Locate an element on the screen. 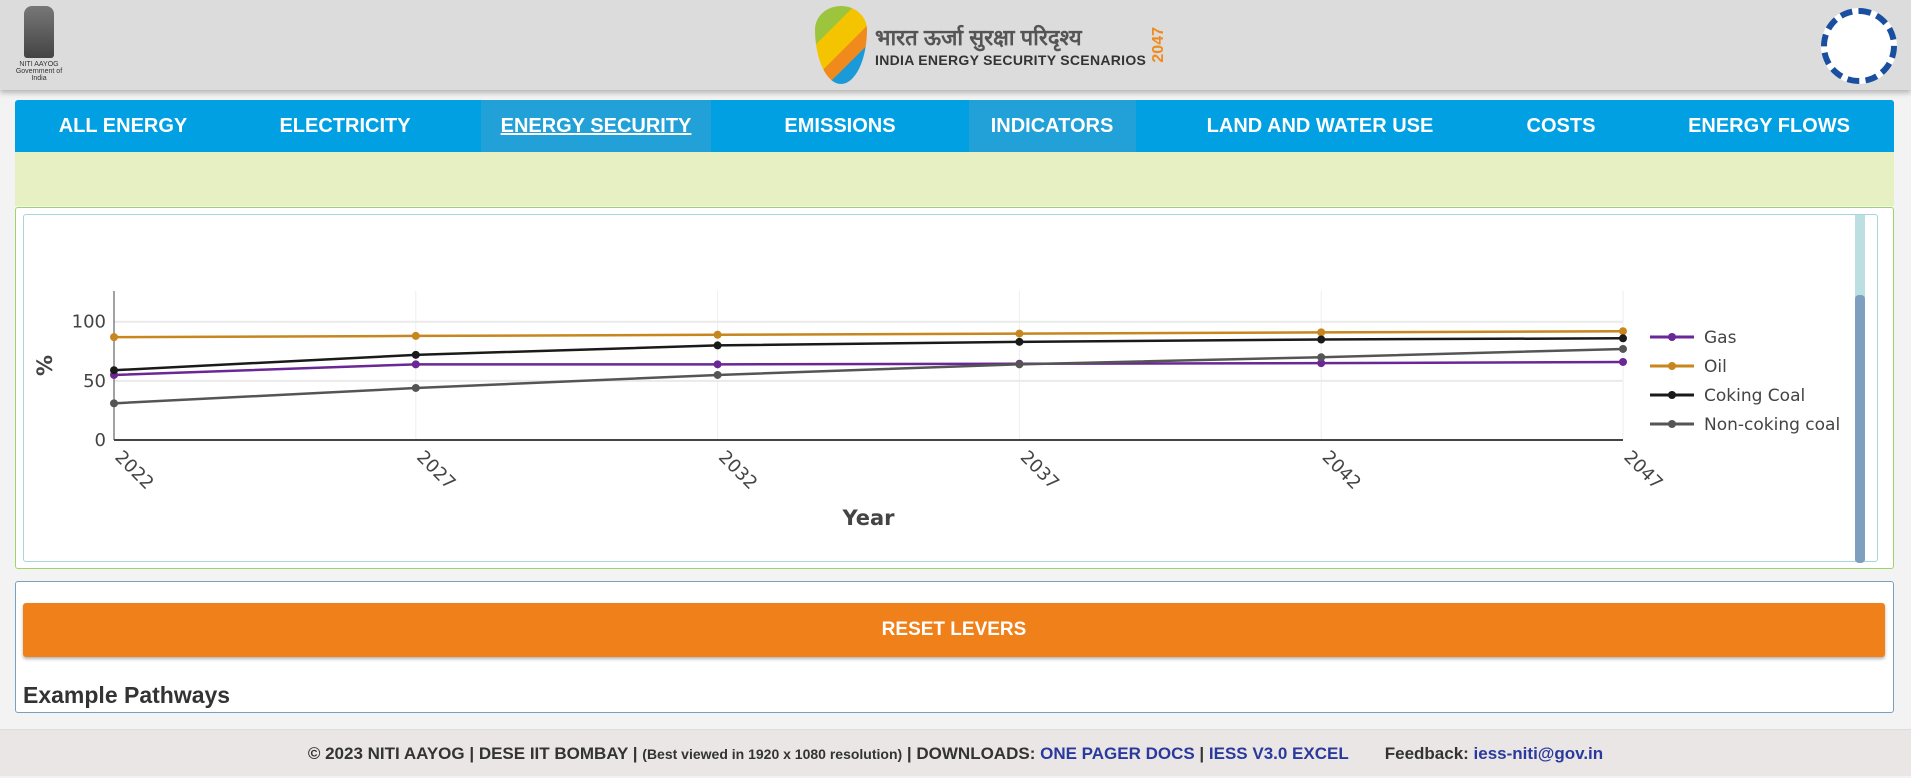 The width and height of the screenshot is (1911, 778). tab-all-energy: ALL ENERGY is located at coordinates (123, 126).